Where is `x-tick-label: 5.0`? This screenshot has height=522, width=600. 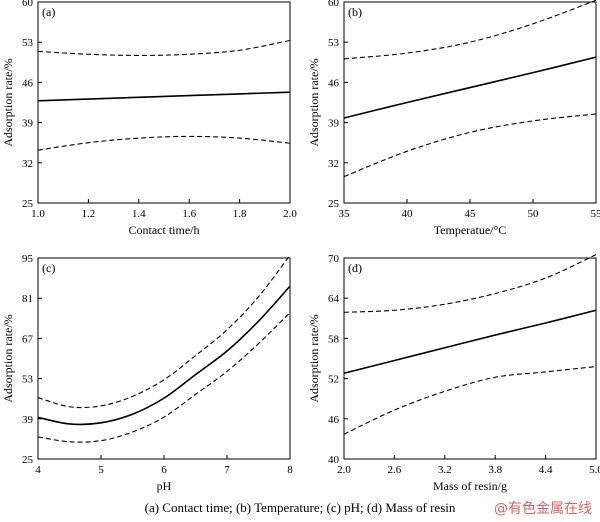
x-tick-label: 5.0 is located at coordinates (594, 470).